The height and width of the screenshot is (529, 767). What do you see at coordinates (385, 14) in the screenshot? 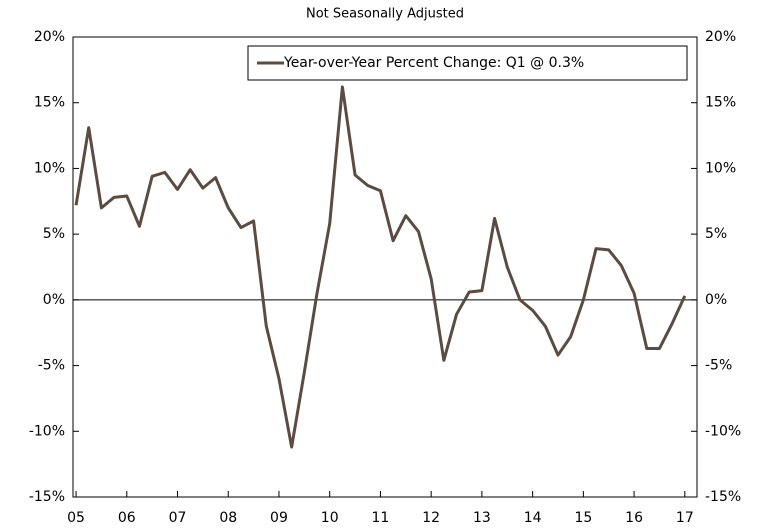
I see `chart-subtitle: Not Seasonally Adjusted` at bounding box center [385, 14].